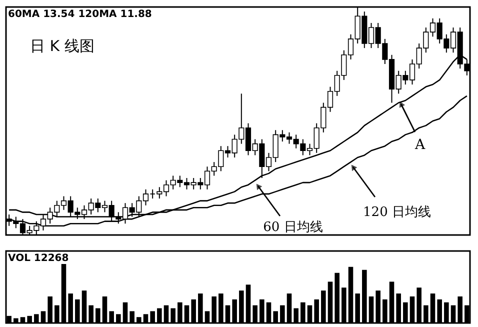 This screenshot has height=327, width=478. Describe the element at coordinates (293, 227) in the screenshot. I see `annotation: 60 日均线` at that location.